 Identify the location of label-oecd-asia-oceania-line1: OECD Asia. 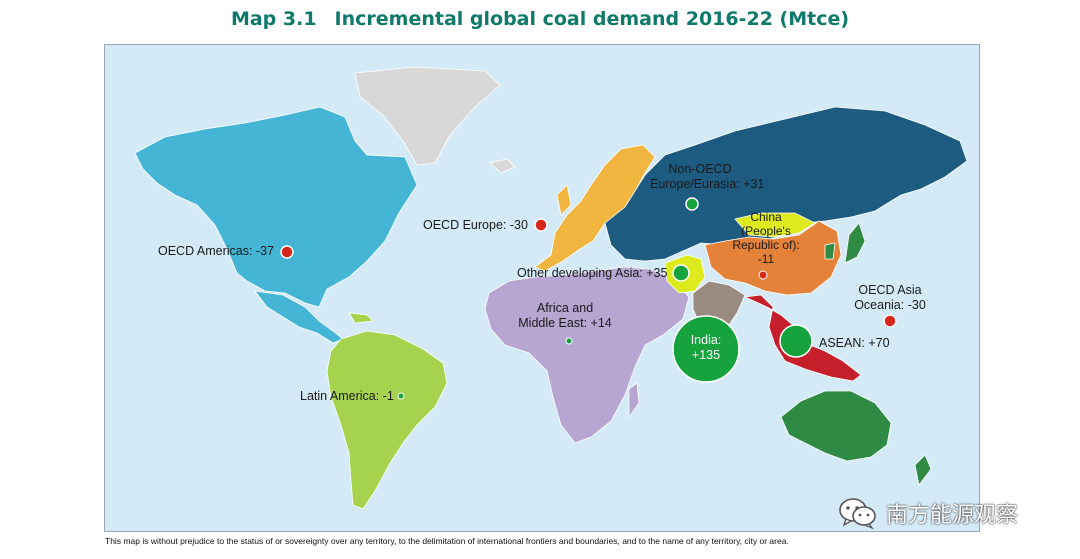
(890, 290).